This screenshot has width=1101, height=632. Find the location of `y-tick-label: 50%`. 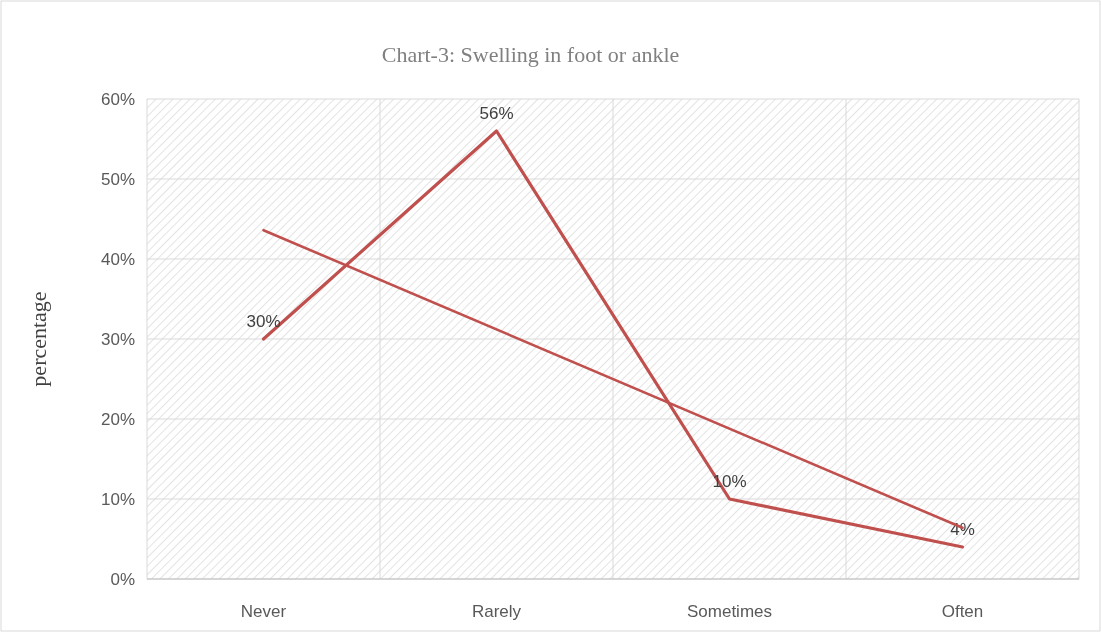

y-tick-label: 50% is located at coordinates (117, 179).